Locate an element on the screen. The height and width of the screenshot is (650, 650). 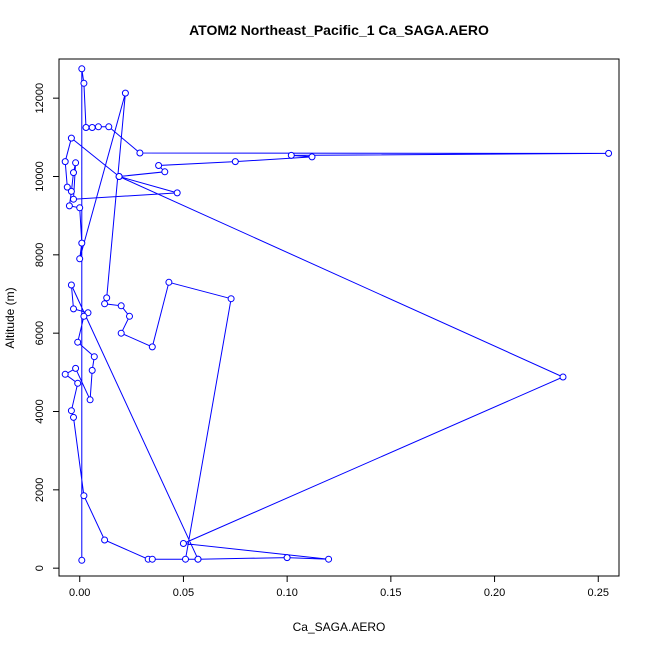
x-axis: 0.00 0.05 0.10 0.15 0.20 0.25 is located at coordinates (339, 587).